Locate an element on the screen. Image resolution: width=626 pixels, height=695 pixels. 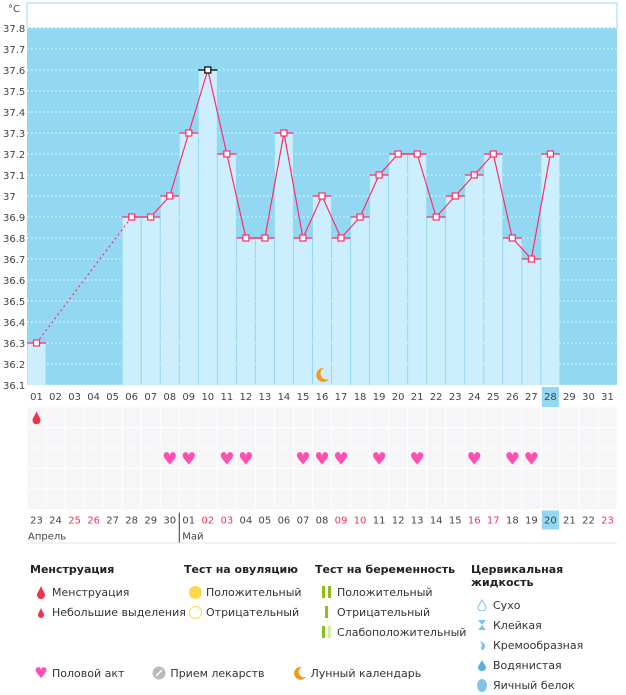
y-tick-label: 37.7 is located at coordinates (14, 50).